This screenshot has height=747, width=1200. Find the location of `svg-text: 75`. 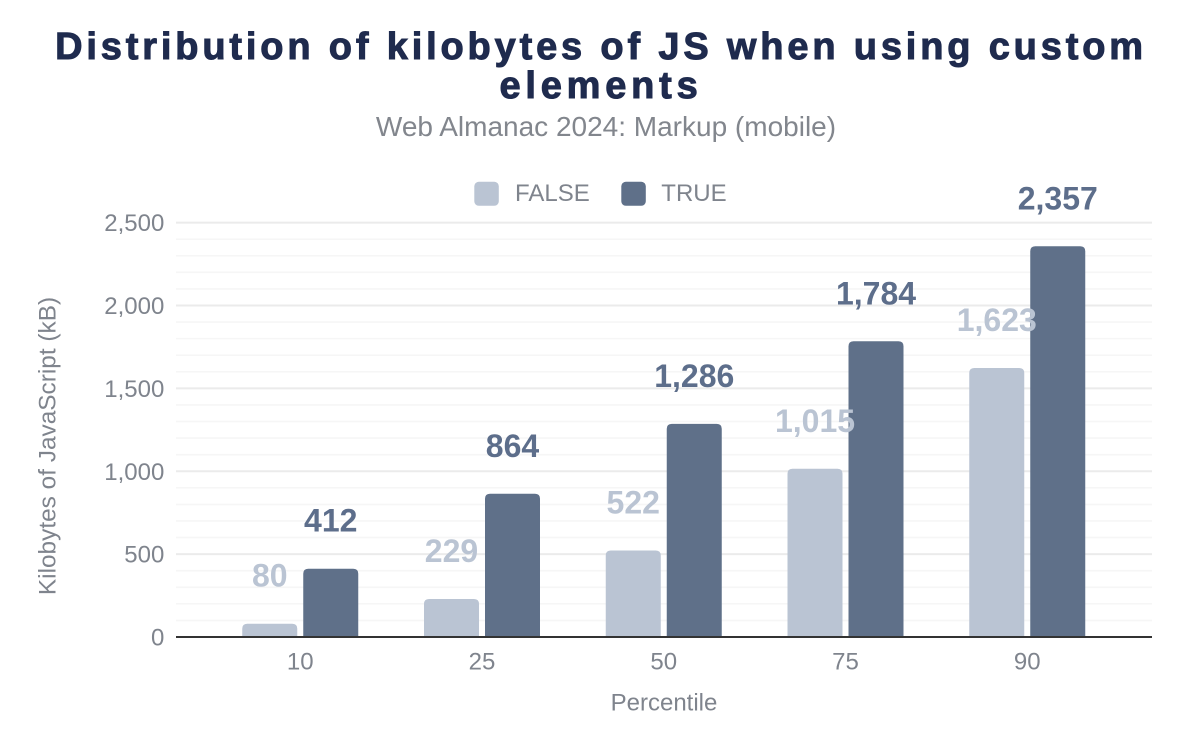

svg-text: 75 is located at coordinates (845, 661).